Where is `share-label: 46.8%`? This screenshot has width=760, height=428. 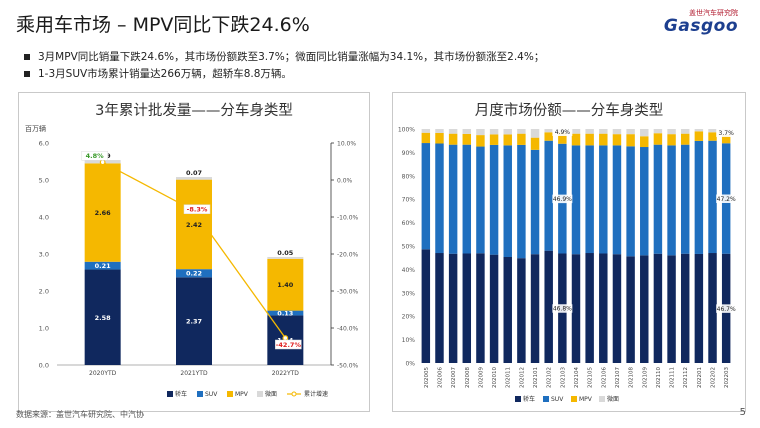
share-label: 46.8% is located at coordinates (562, 309).